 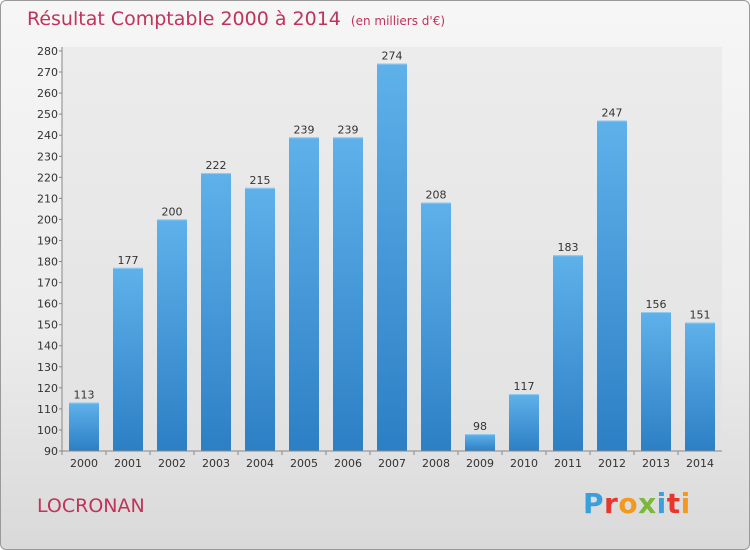 What do you see at coordinates (184, 19) in the screenshot?
I see `title-text: Résultat Comptable 2000 à 2014` at bounding box center [184, 19].